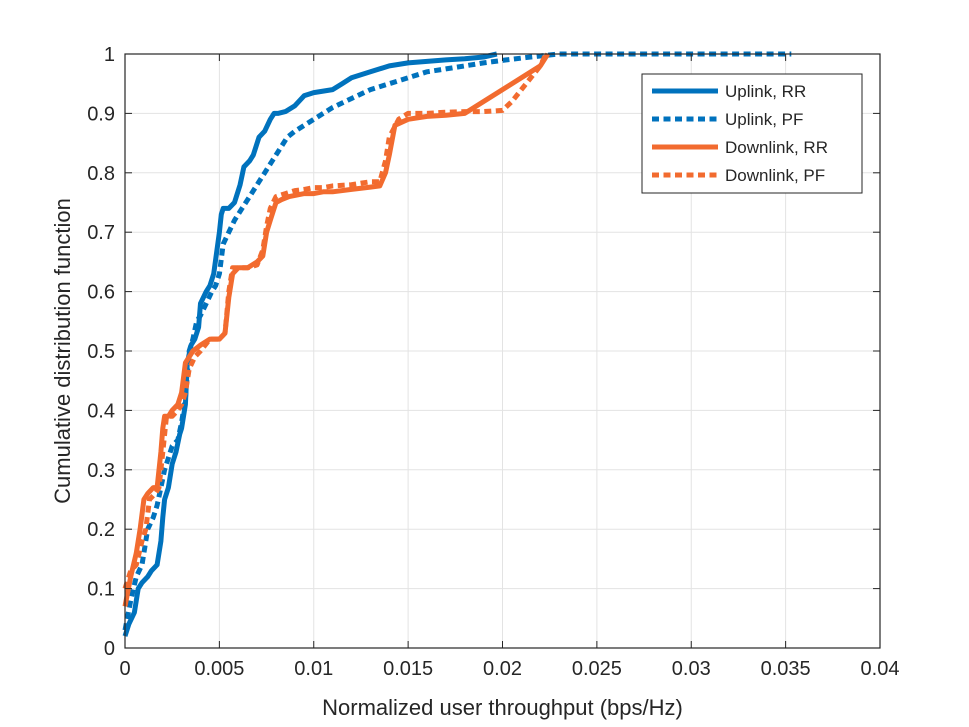 The width and height of the screenshot is (969, 727). What do you see at coordinates (101, 233) in the screenshot?
I see `y-tick-label: 0.7` at bounding box center [101, 233].